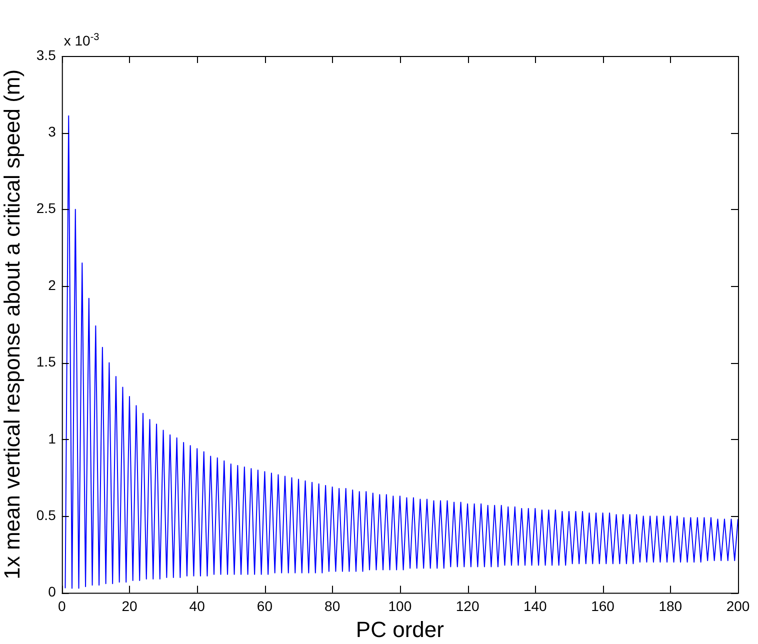  What do you see at coordinates (12, 324) in the screenshot?
I see `y-axis-title: 1x mean vertical response about a critical speed (m)` at bounding box center [12, 324].